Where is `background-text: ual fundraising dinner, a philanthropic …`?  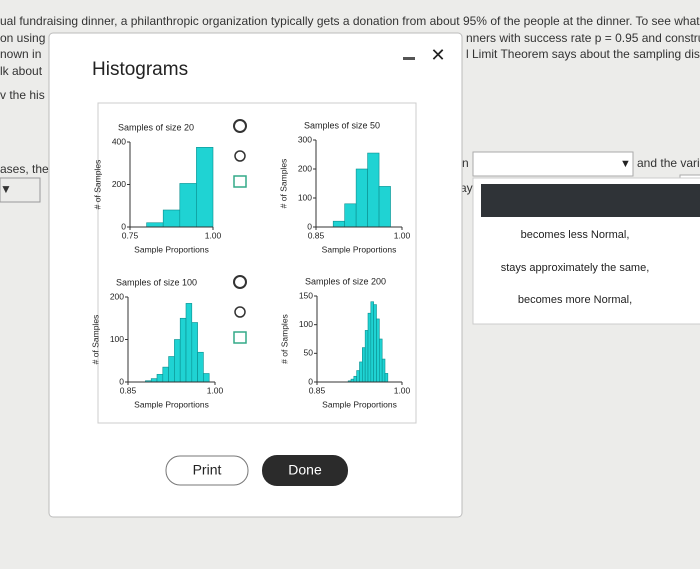
background-text: ual fundraising dinner, a philanthropic … is located at coordinates (350, 21).